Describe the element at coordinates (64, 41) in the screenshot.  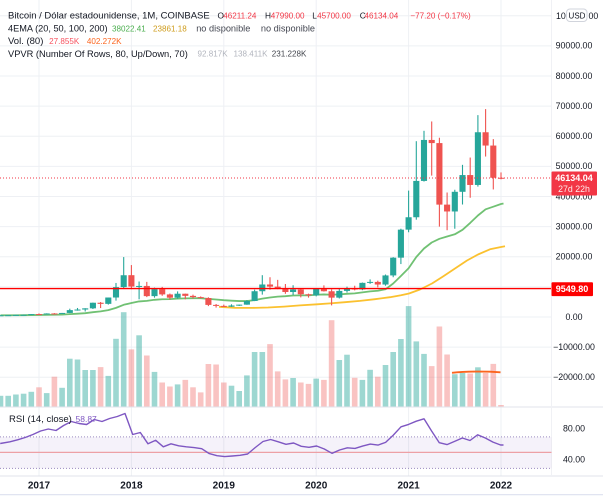
I see `svg-text: 27.855K` at that location.